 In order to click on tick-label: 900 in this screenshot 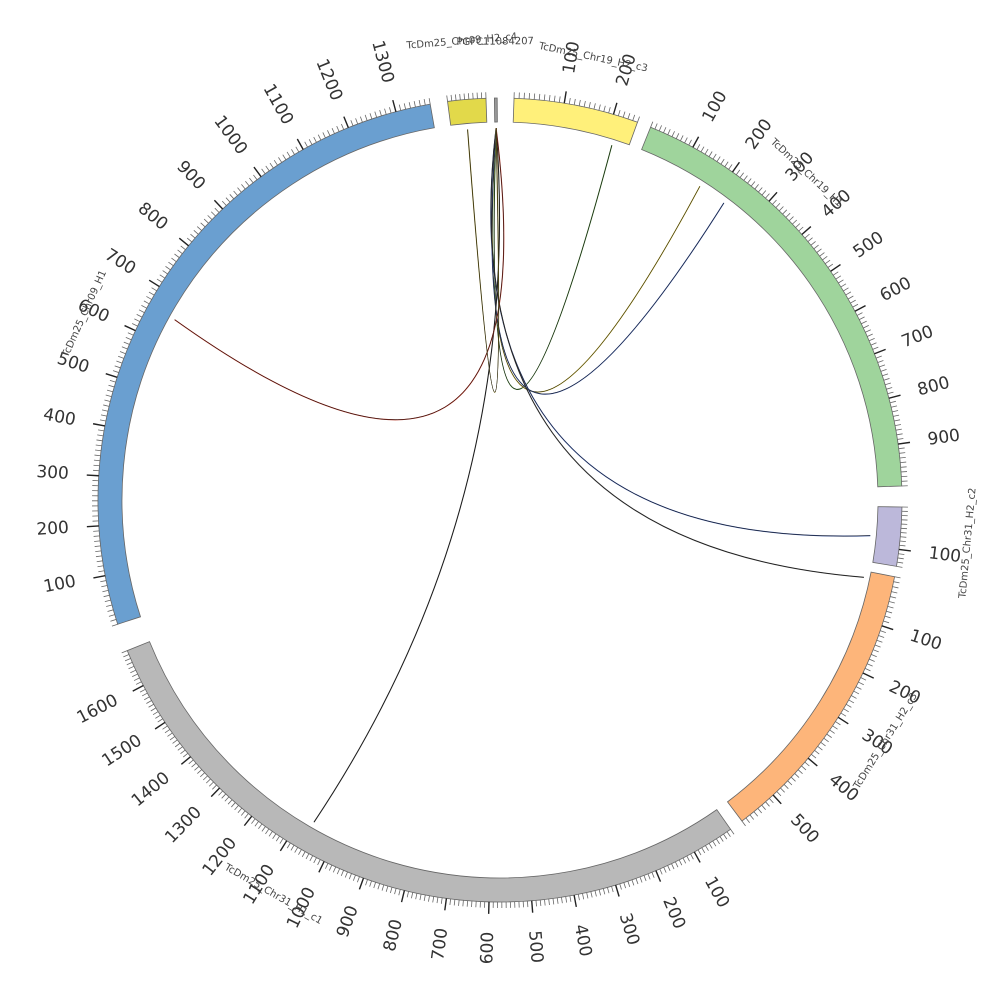, I will do `click(348, 921)`.